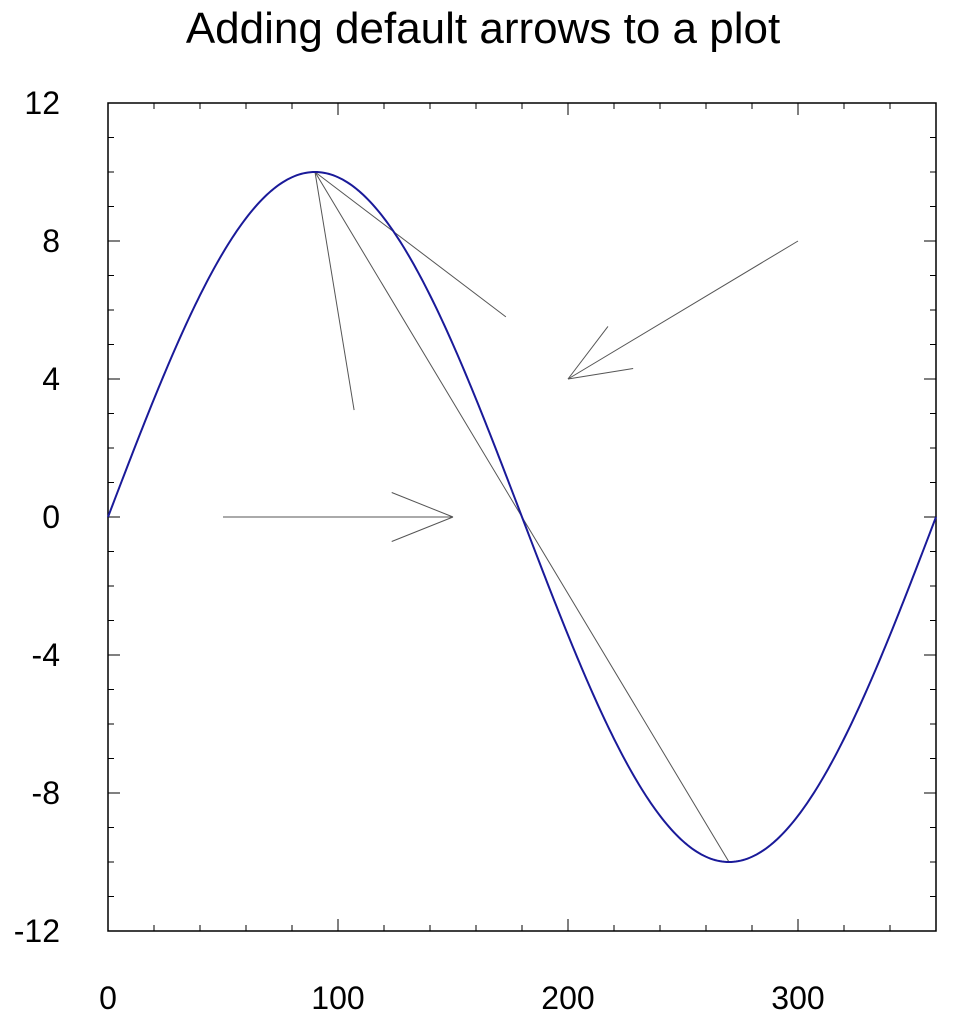 The height and width of the screenshot is (1016, 966). Describe the element at coordinates (46, 793) in the screenshot. I see `y-tick-label: -8` at that location.